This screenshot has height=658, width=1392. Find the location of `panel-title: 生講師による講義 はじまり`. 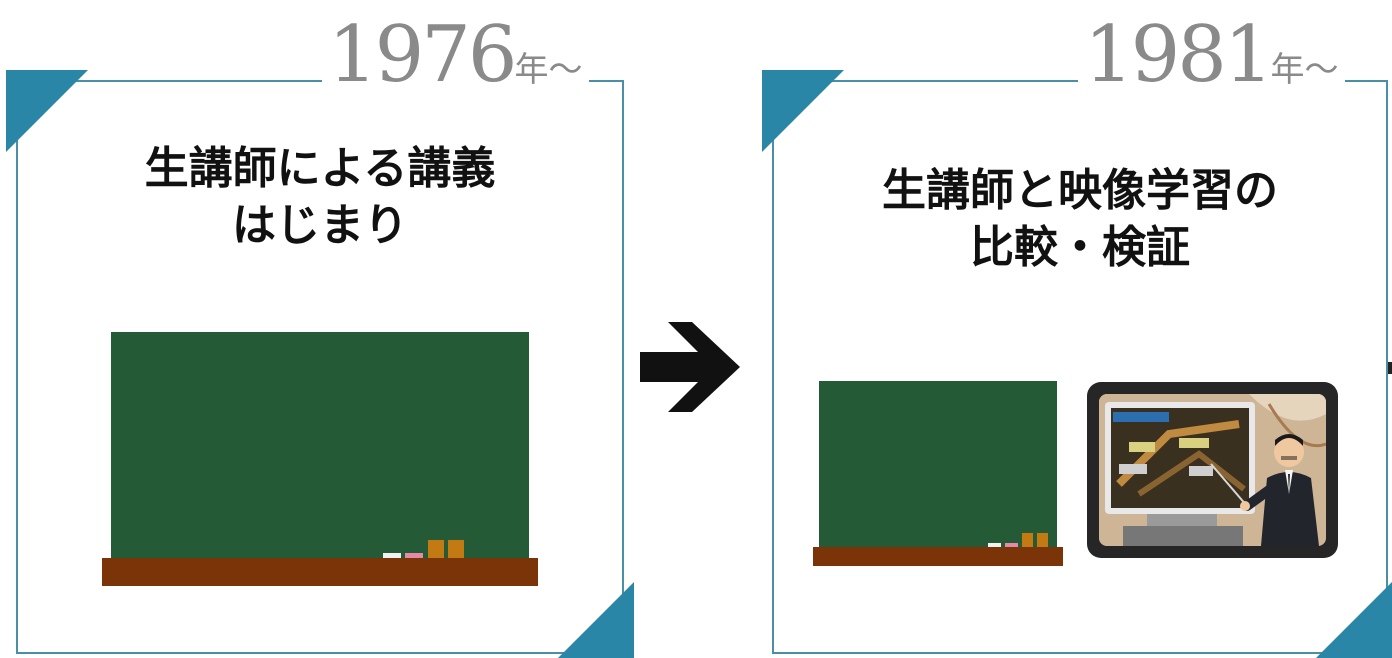

panel-title: 生講師による講義 はじまり is located at coordinates (320, 197).